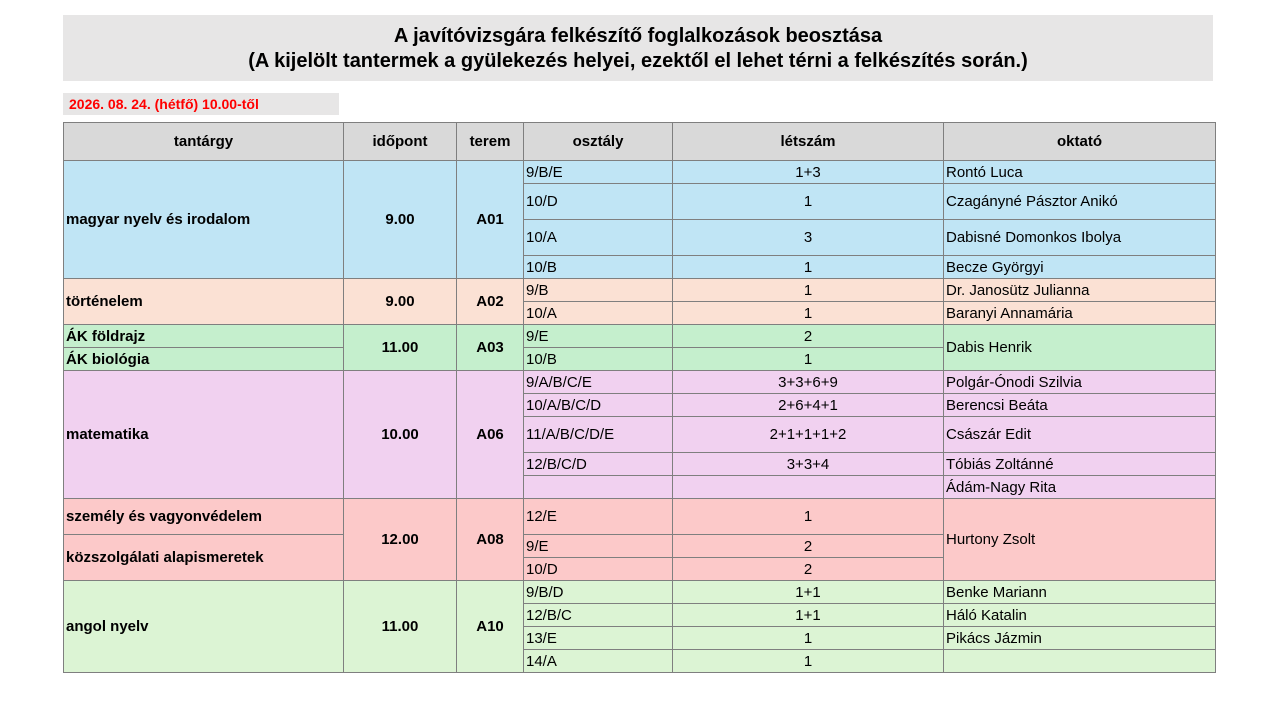  Describe the element at coordinates (598, 592) in the screenshot. I see `class-cell: 9/B/D` at that location.